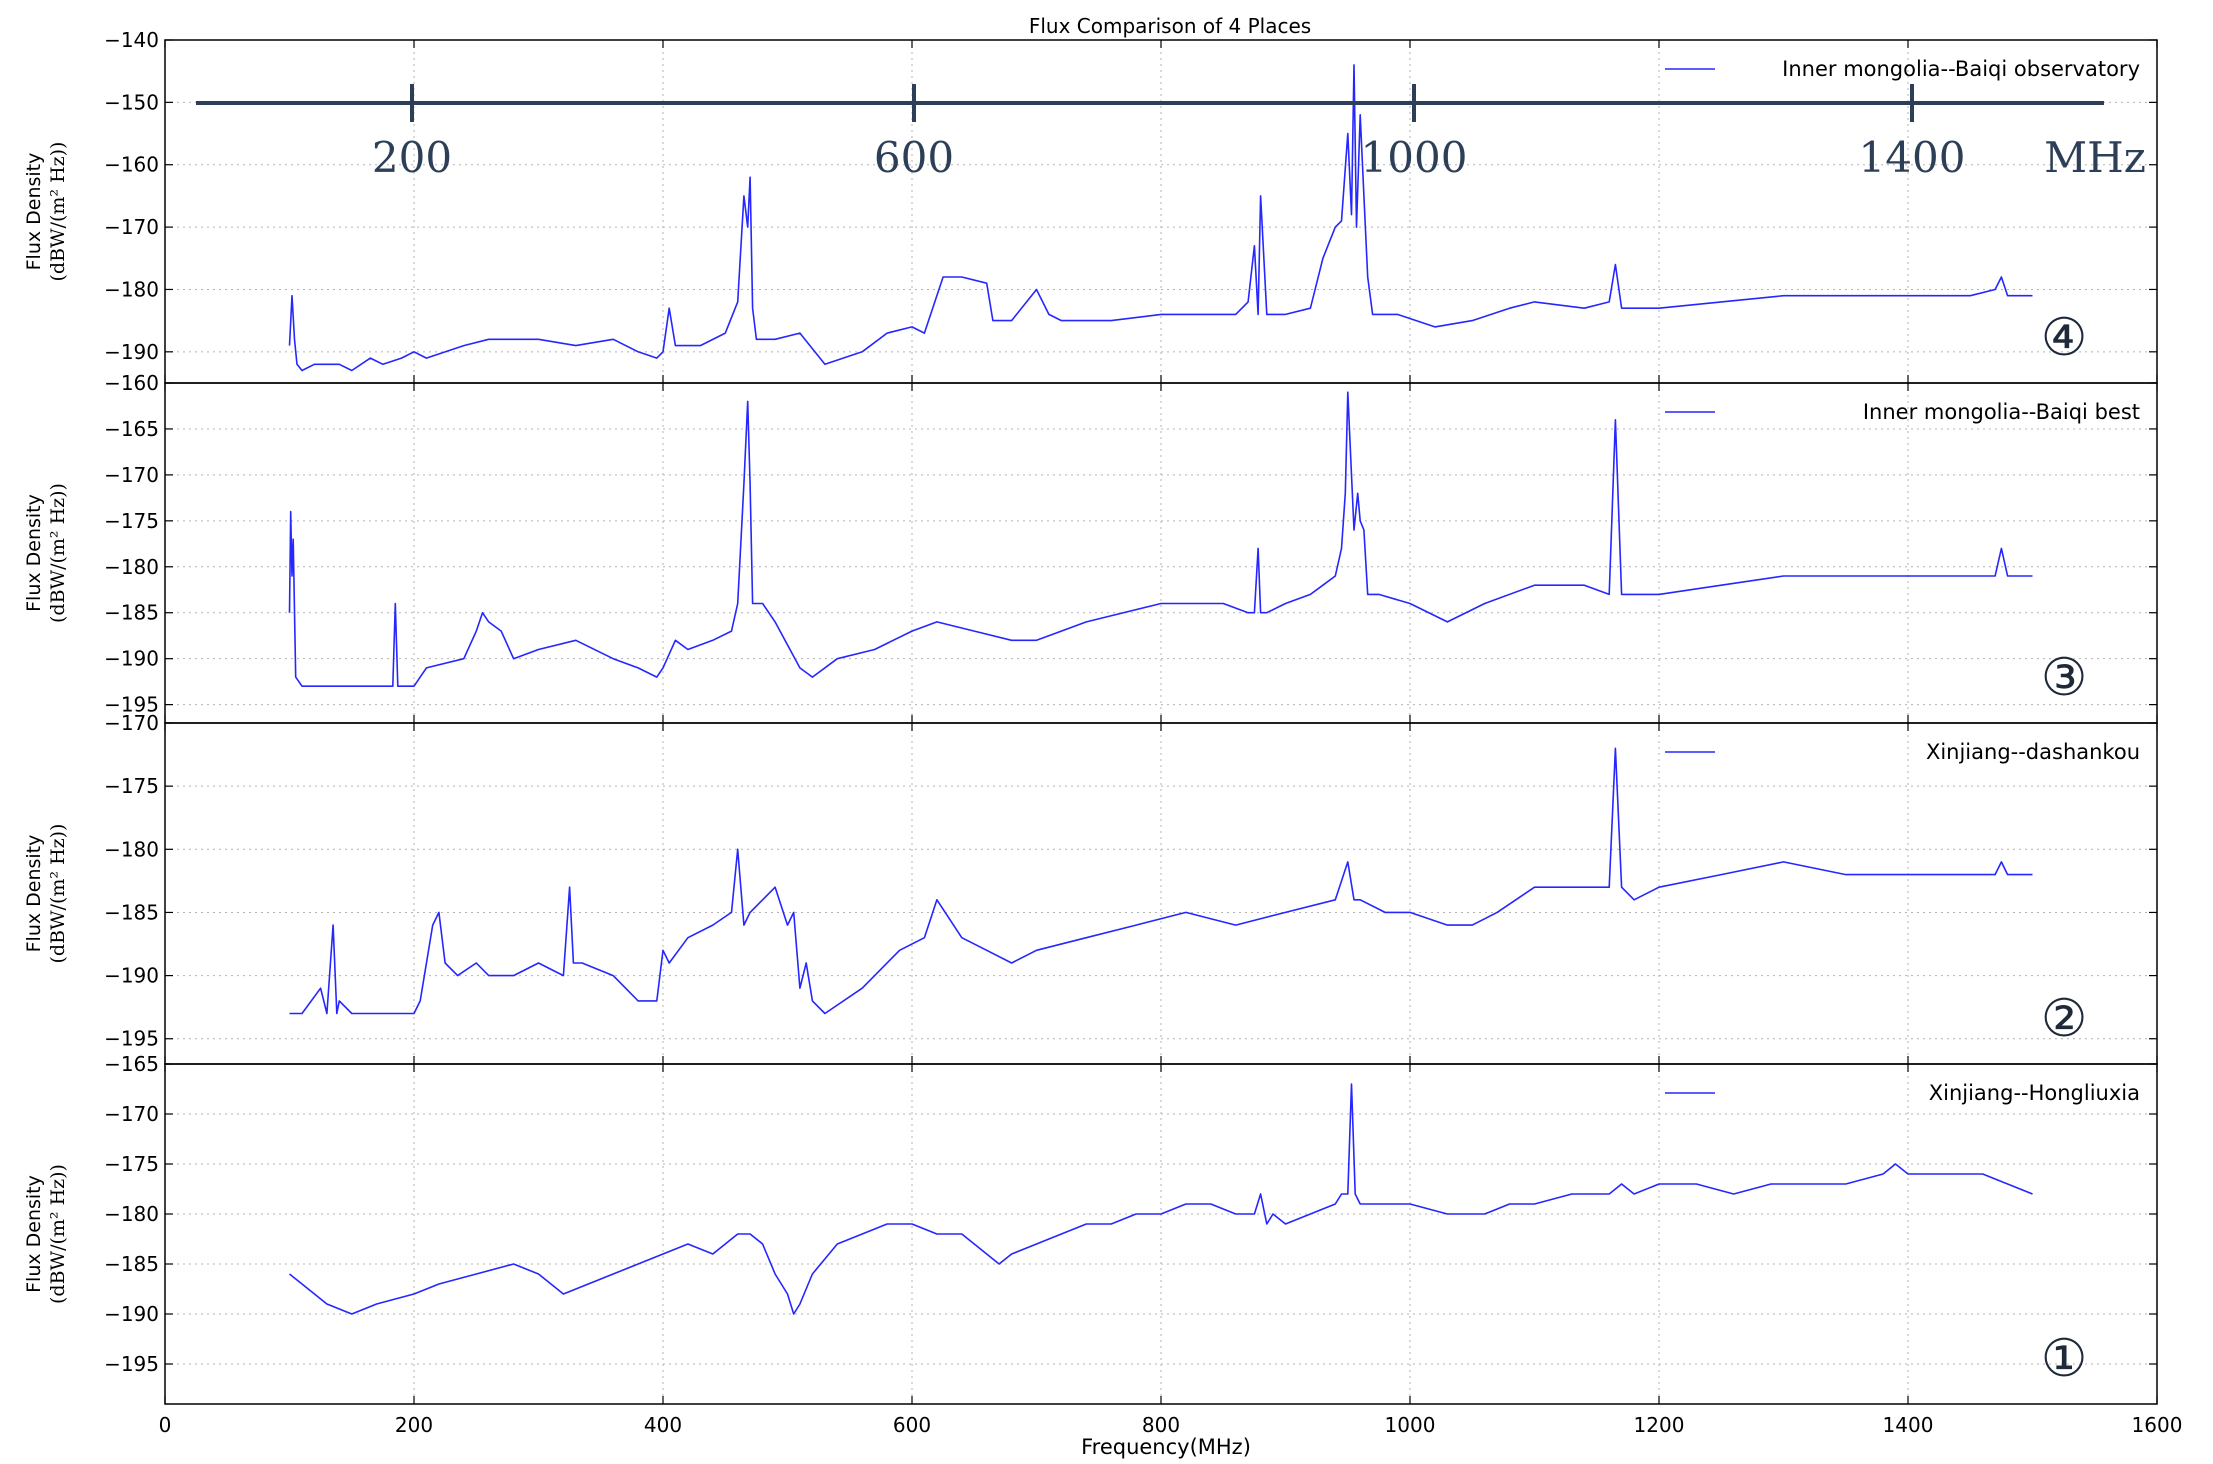  I want to click on overlay-scale-label: 600, so click(914, 157).